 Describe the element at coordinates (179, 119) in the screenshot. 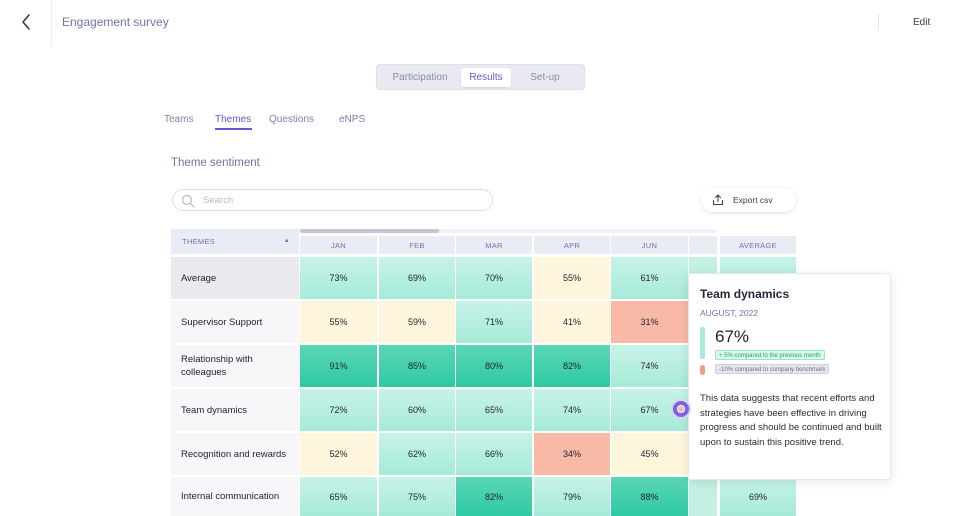

I see `tab-teams: Teams` at that location.